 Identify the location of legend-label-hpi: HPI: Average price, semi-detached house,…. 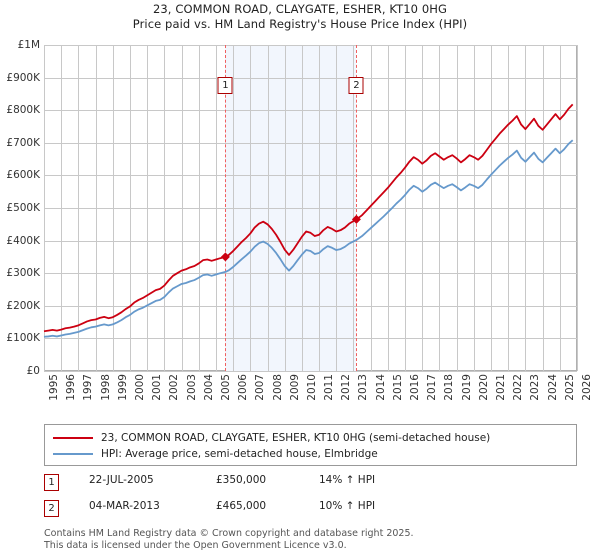
(239, 454).